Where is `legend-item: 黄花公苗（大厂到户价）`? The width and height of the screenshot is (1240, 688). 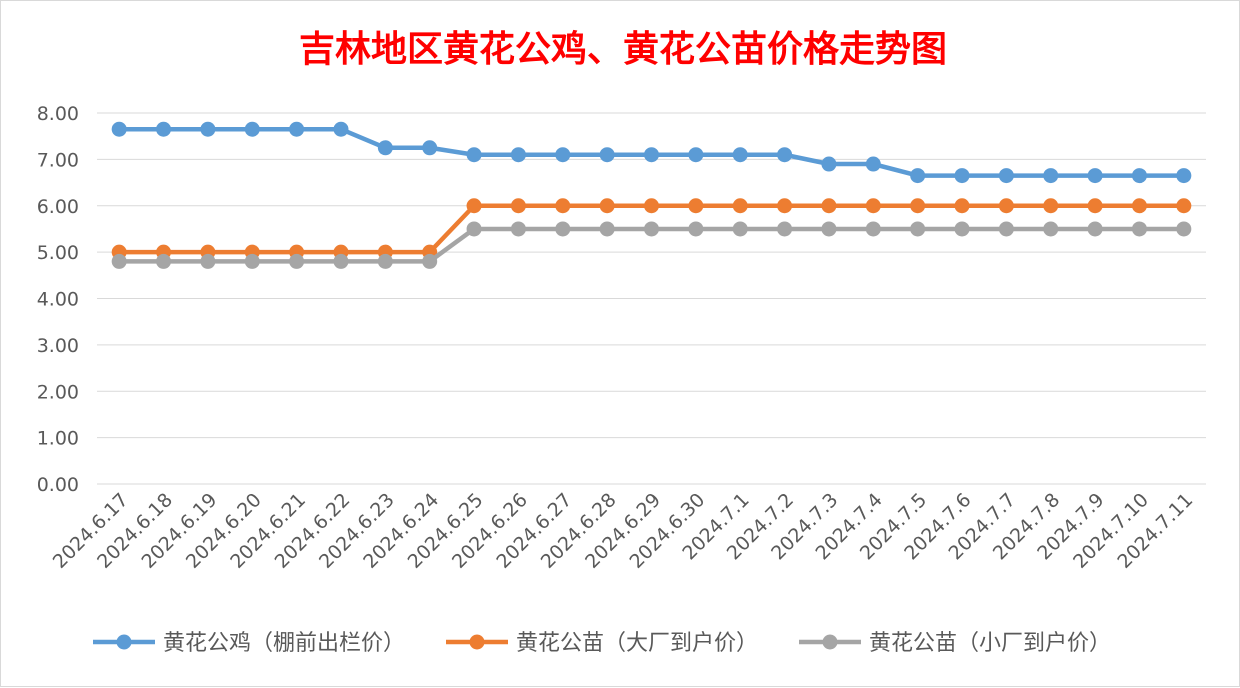 legend-item: 黄花公苗（大厂到户价） is located at coordinates (602, 643).